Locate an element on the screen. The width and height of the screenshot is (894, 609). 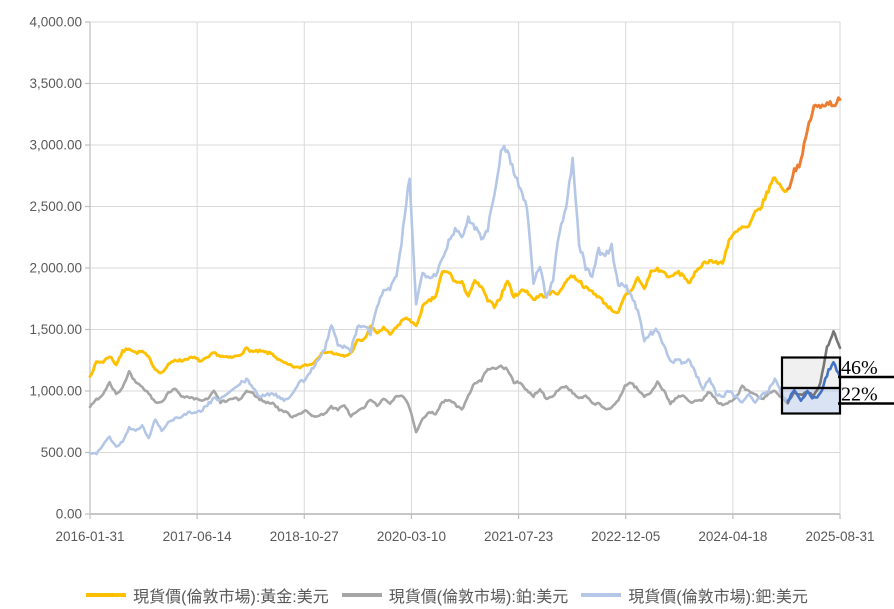
y-axis-label: 3,500.00 is located at coordinates (55, 83).